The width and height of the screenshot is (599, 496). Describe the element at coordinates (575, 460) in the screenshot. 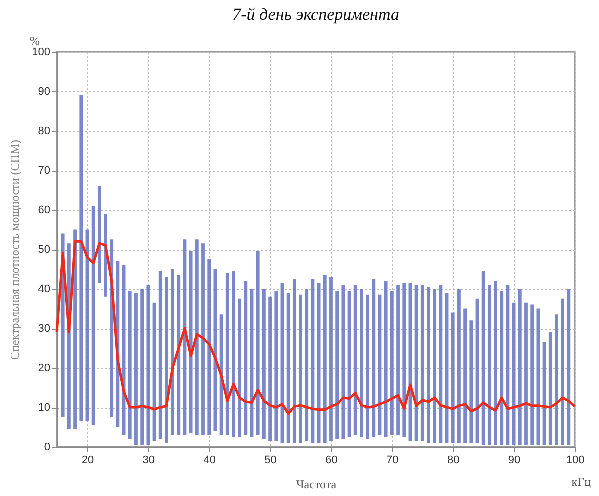

I see `x-tick-label: 100` at that location.